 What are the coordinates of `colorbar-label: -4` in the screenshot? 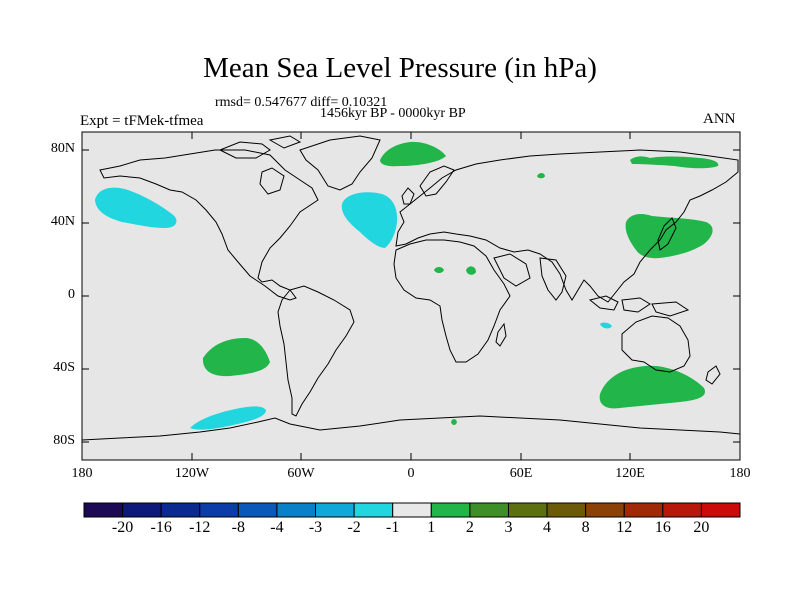 It's located at (277, 527).